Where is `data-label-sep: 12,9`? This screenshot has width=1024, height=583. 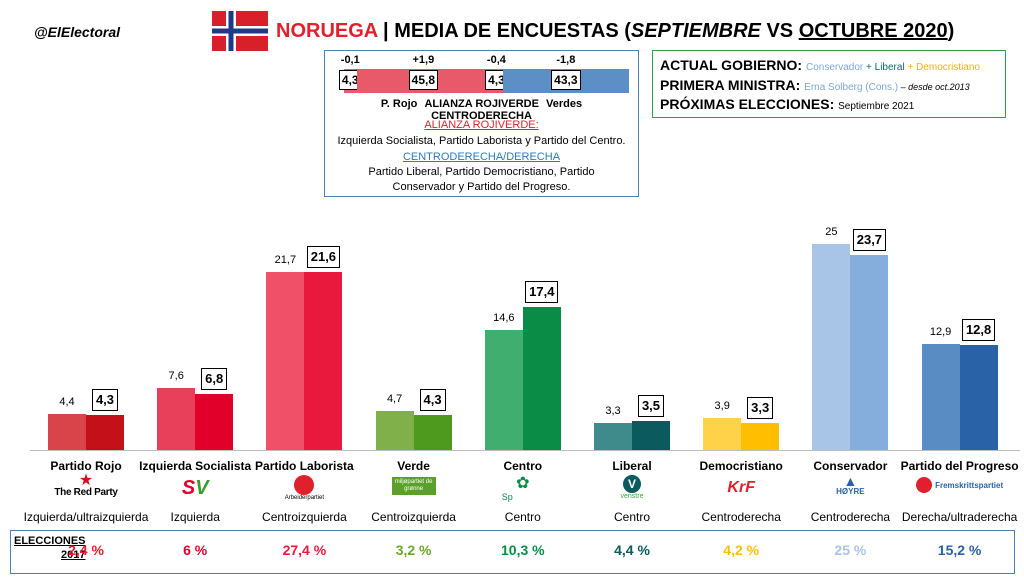 data-label-sep: 12,9 is located at coordinates (940, 331).